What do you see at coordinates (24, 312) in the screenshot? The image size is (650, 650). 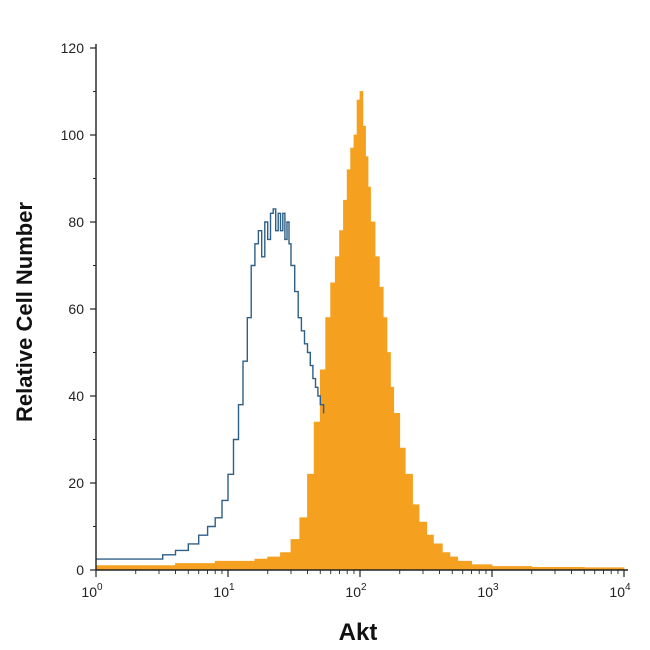 I see `y-axis-title: Relative Cell Number` at bounding box center [24, 312].